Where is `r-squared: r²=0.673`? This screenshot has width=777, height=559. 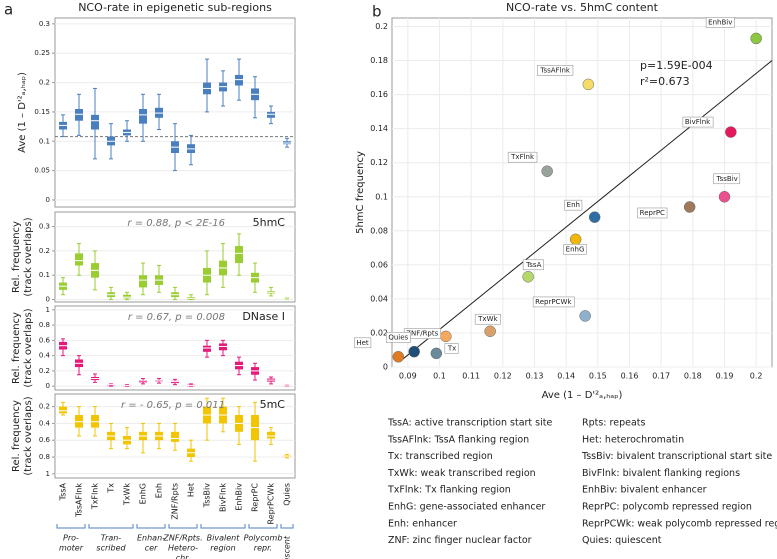 r-squared: r²=0.673 is located at coordinates (665, 81).